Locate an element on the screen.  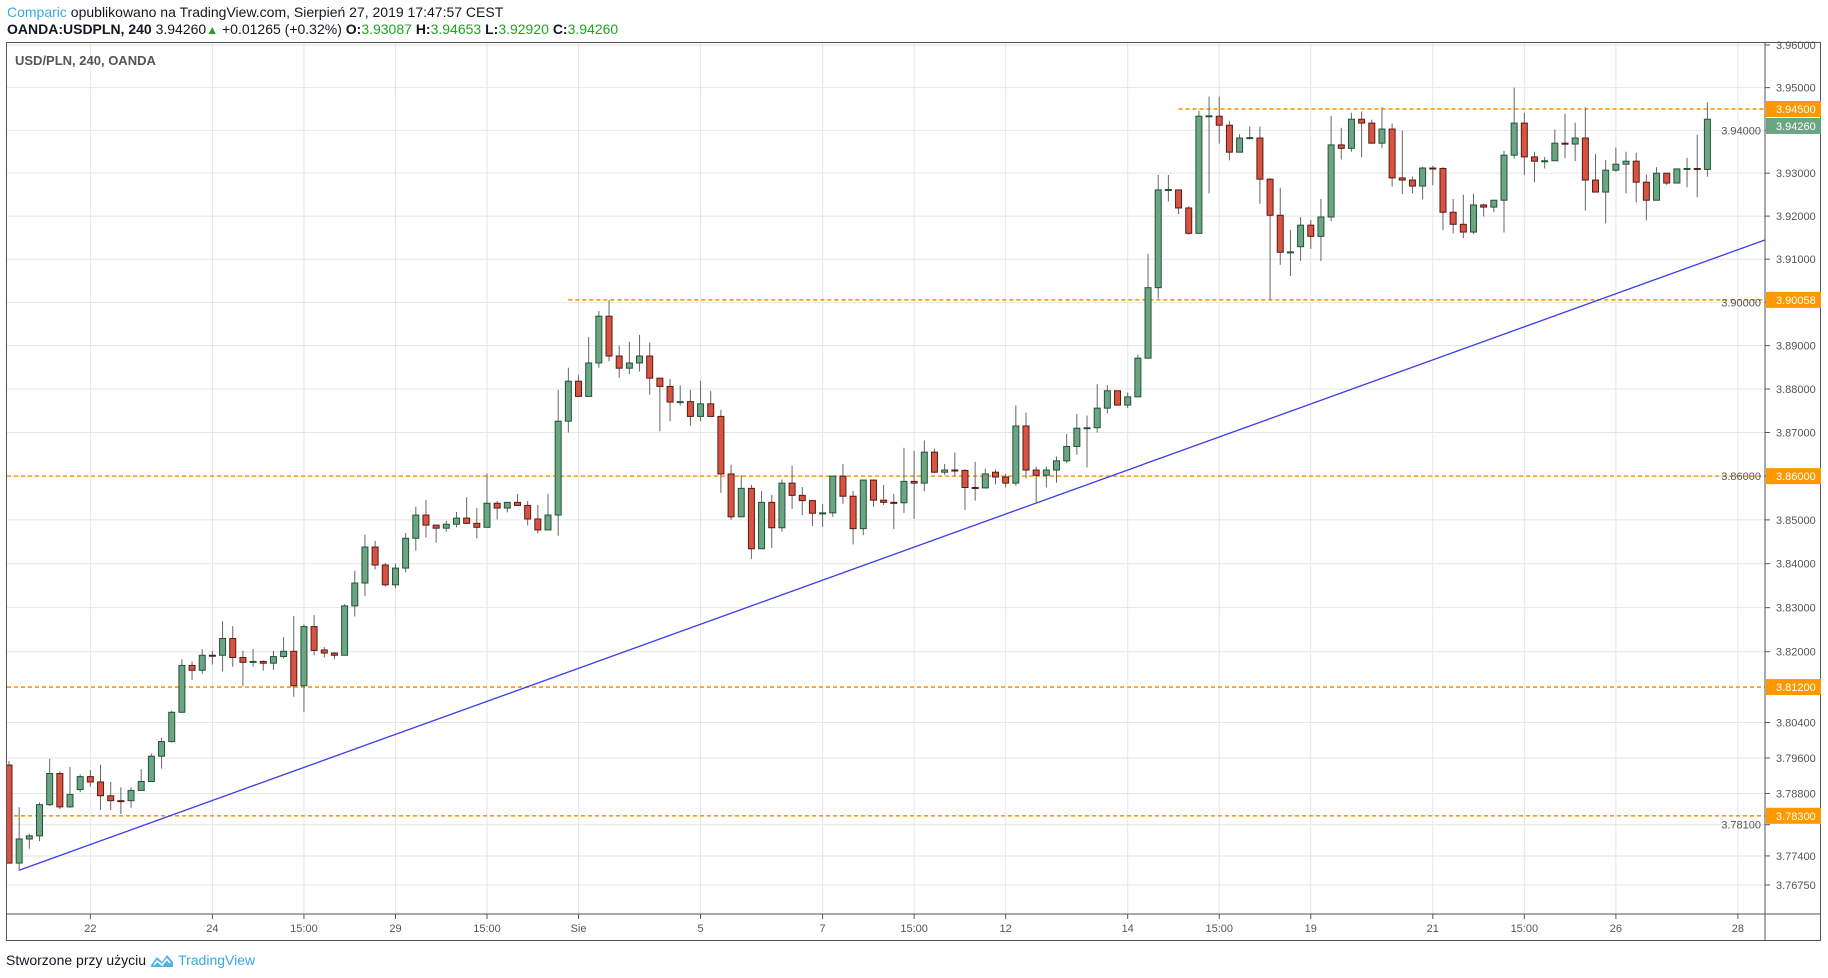
time-tick-label: 24 is located at coordinates (212, 929).